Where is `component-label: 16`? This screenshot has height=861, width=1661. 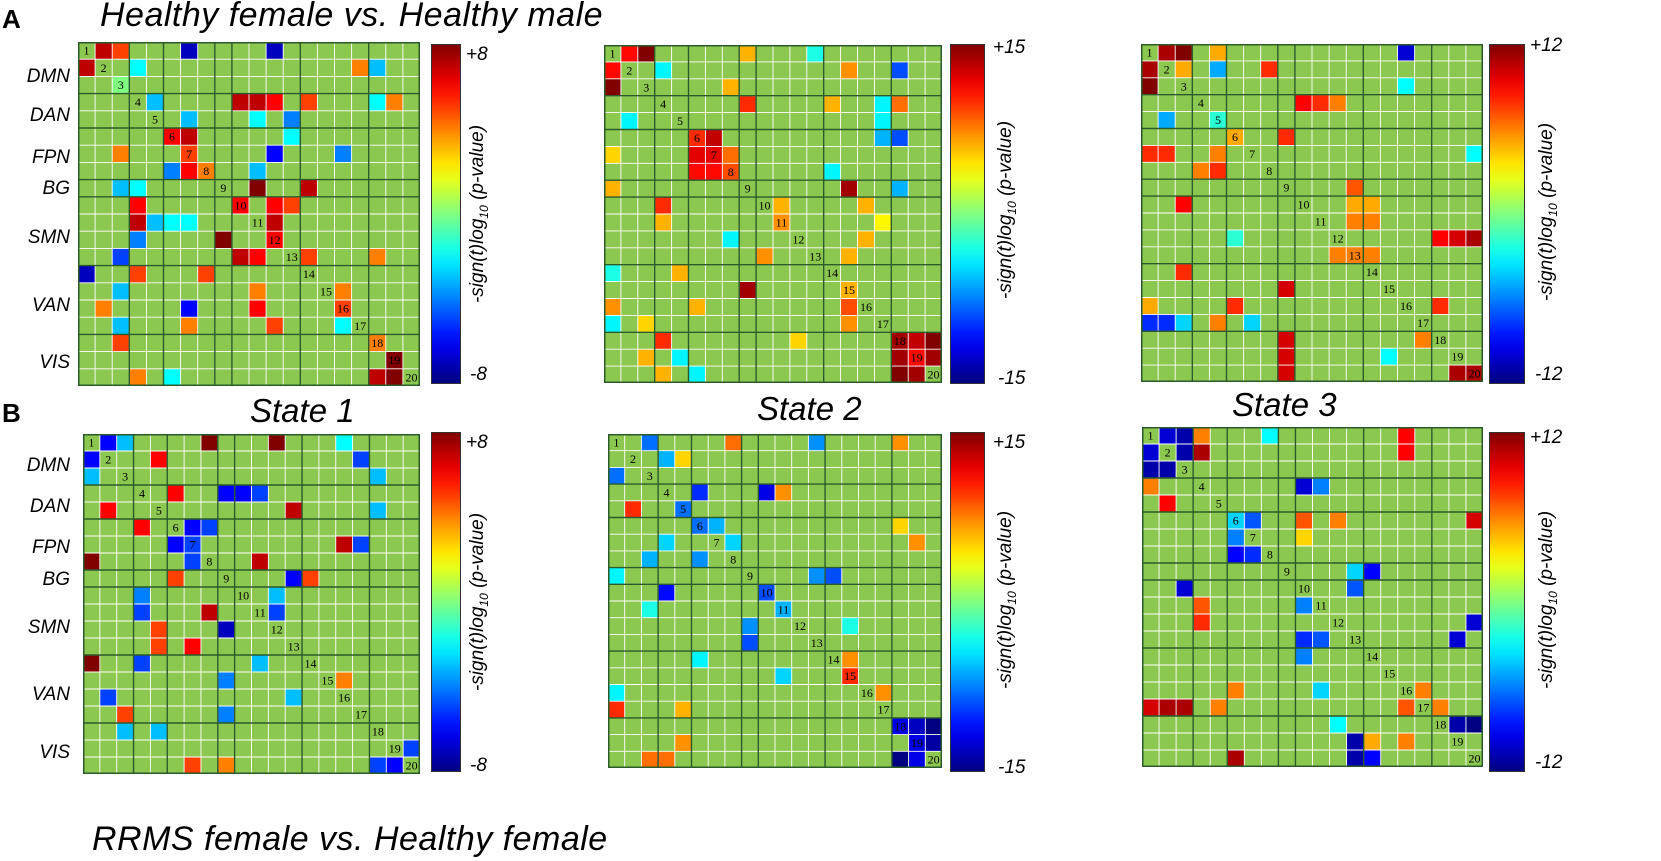 component-label: 16 is located at coordinates (1406, 691).